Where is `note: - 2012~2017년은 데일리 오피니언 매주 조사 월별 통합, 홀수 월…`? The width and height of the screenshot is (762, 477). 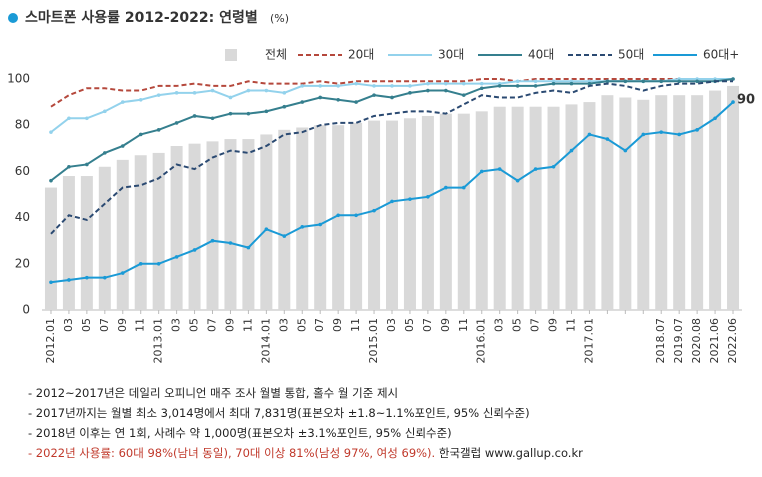
note: - 2012~2017년은 데일리 오피니언 매주 조사 월별 통합, 홀수 월… is located at coordinates (213, 393).